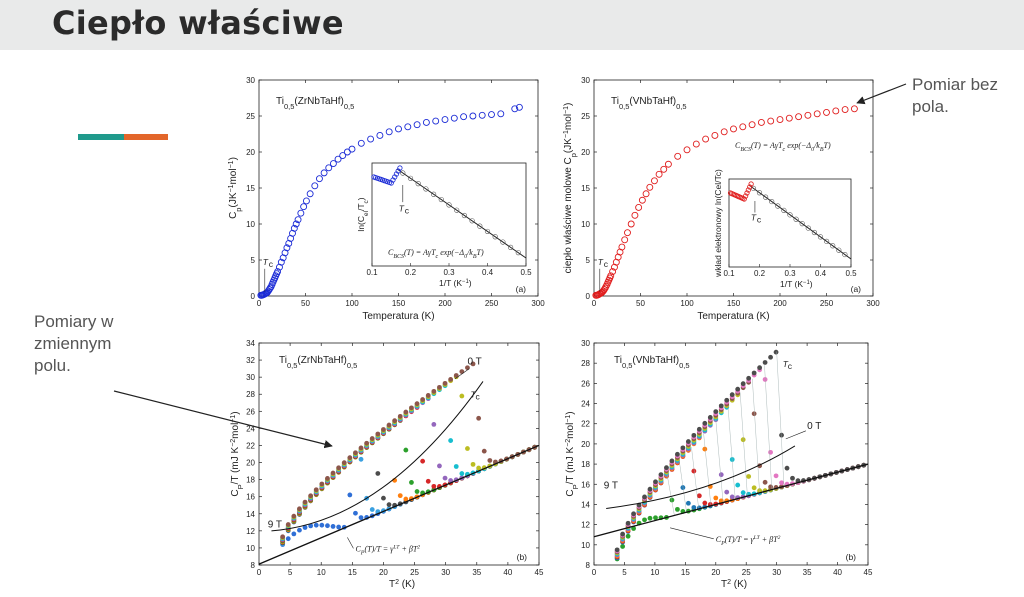 The height and width of the screenshot is (597, 1024). Describe the element at coordinates (588, 296) in the screenshot. I see `top-right-ytick-label: 0` at that location.